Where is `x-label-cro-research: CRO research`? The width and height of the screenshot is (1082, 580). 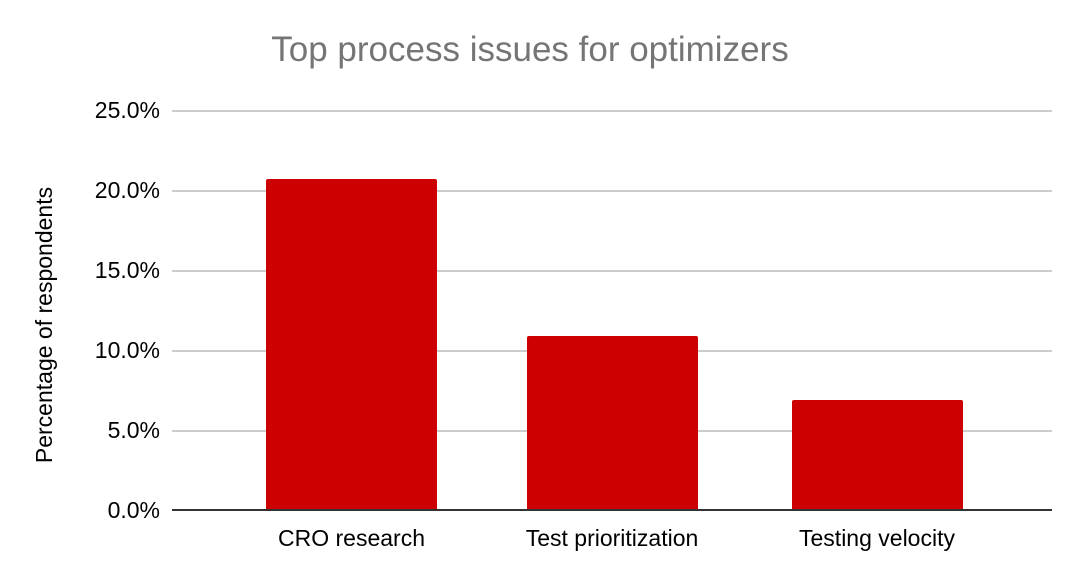
x-label-cro-research: CRO research is located at coordinates (351, 538).